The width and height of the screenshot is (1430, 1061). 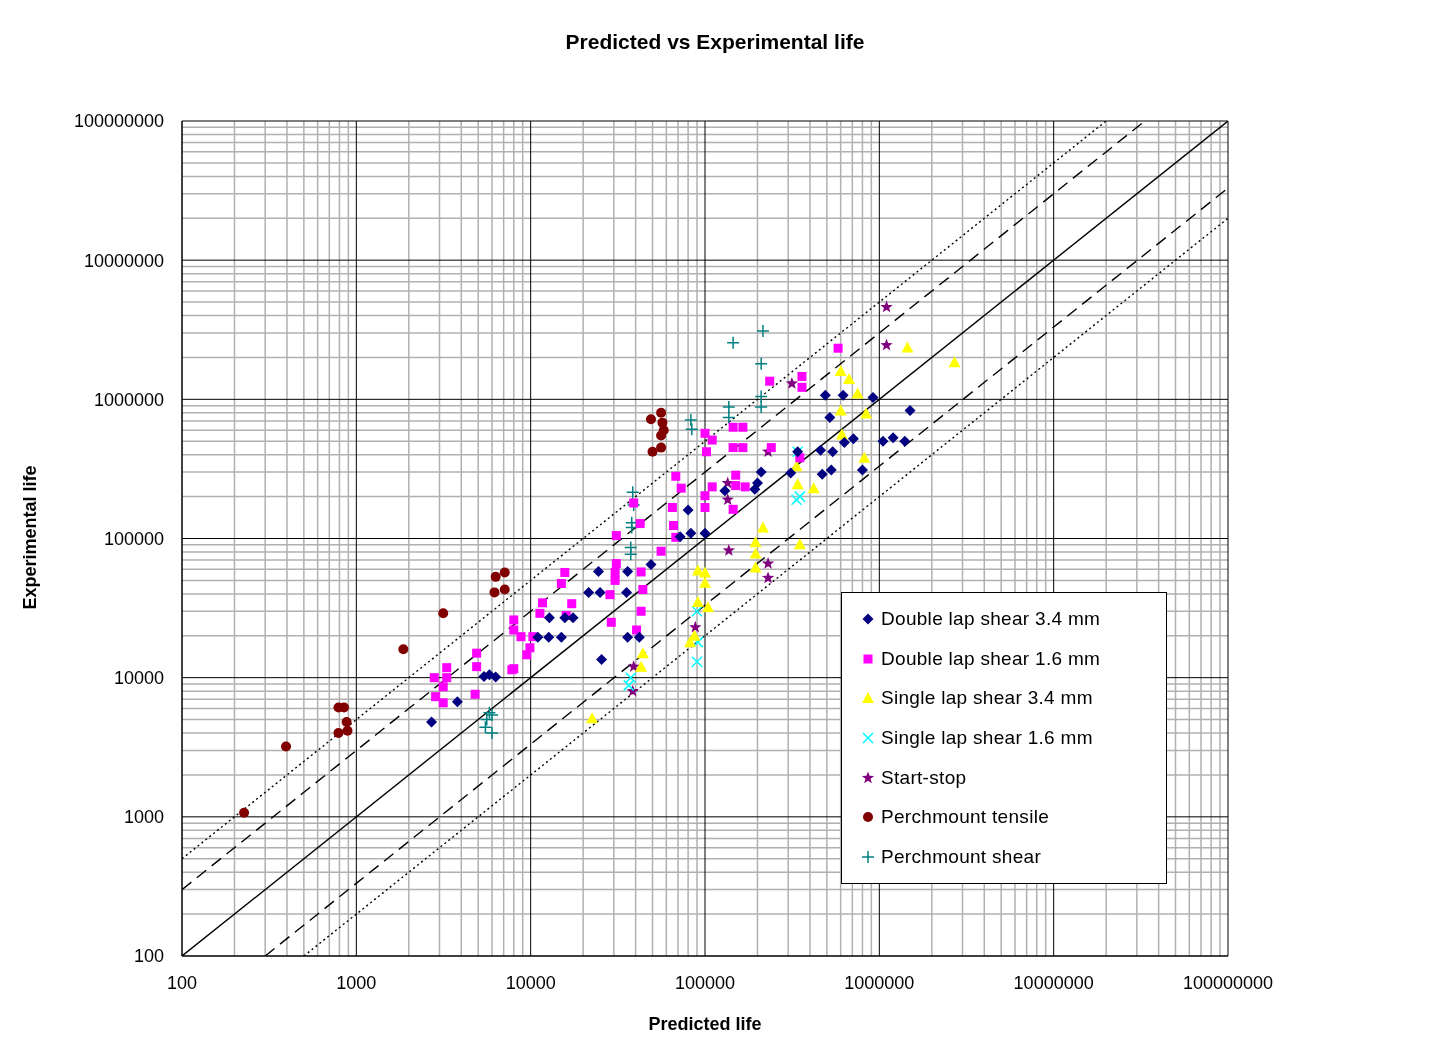 What do you see at coordinates (182, 982) in the screenshot?
I see `x-tick-label: 100` at bounding box center [182, 982].